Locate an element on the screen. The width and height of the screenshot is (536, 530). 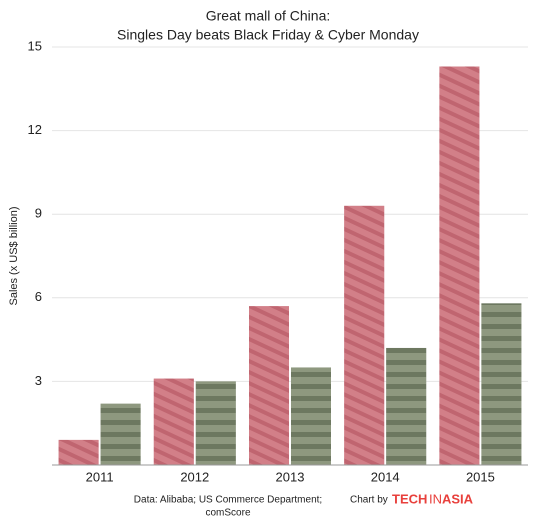
x-tick-label: 2014 is located at coordinates (385, 476).